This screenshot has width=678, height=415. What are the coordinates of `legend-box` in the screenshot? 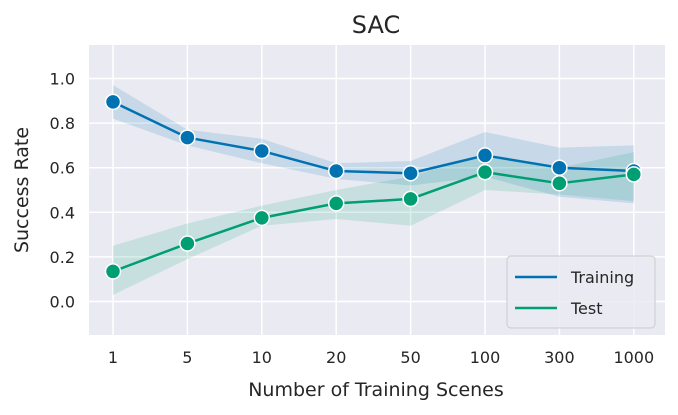 It's located at (581, 292).